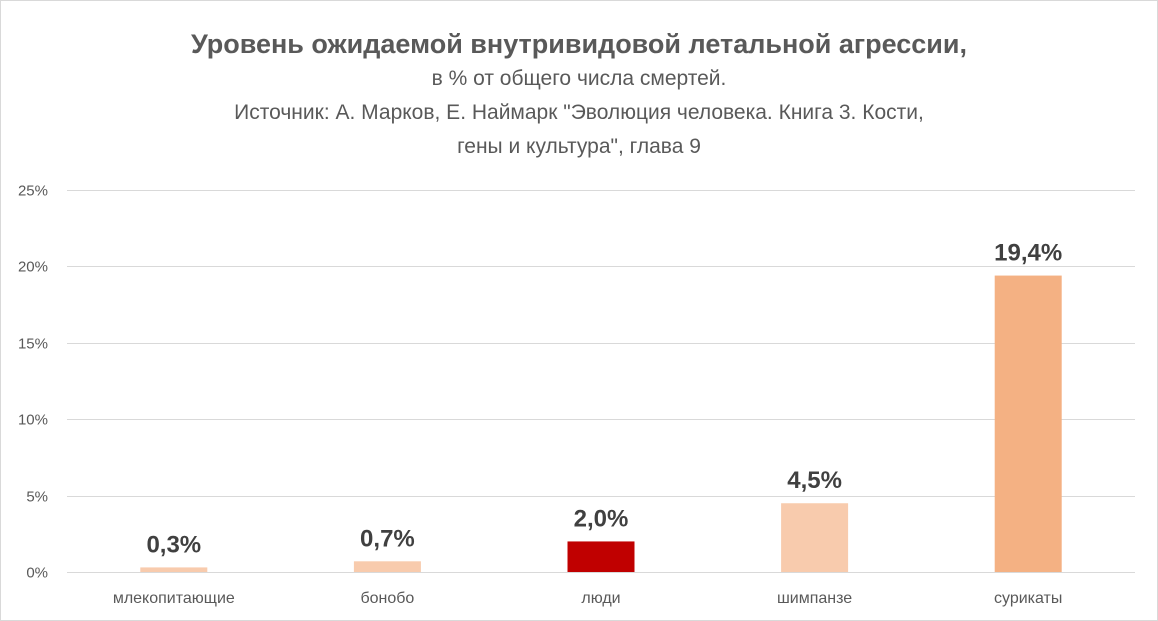 The height and width of the screenshot is (621, 1158). What do you see at coordinates (33, 267) in the screenshot?
I see `y-tick-label: 20%` at bounding box center [33, 267].